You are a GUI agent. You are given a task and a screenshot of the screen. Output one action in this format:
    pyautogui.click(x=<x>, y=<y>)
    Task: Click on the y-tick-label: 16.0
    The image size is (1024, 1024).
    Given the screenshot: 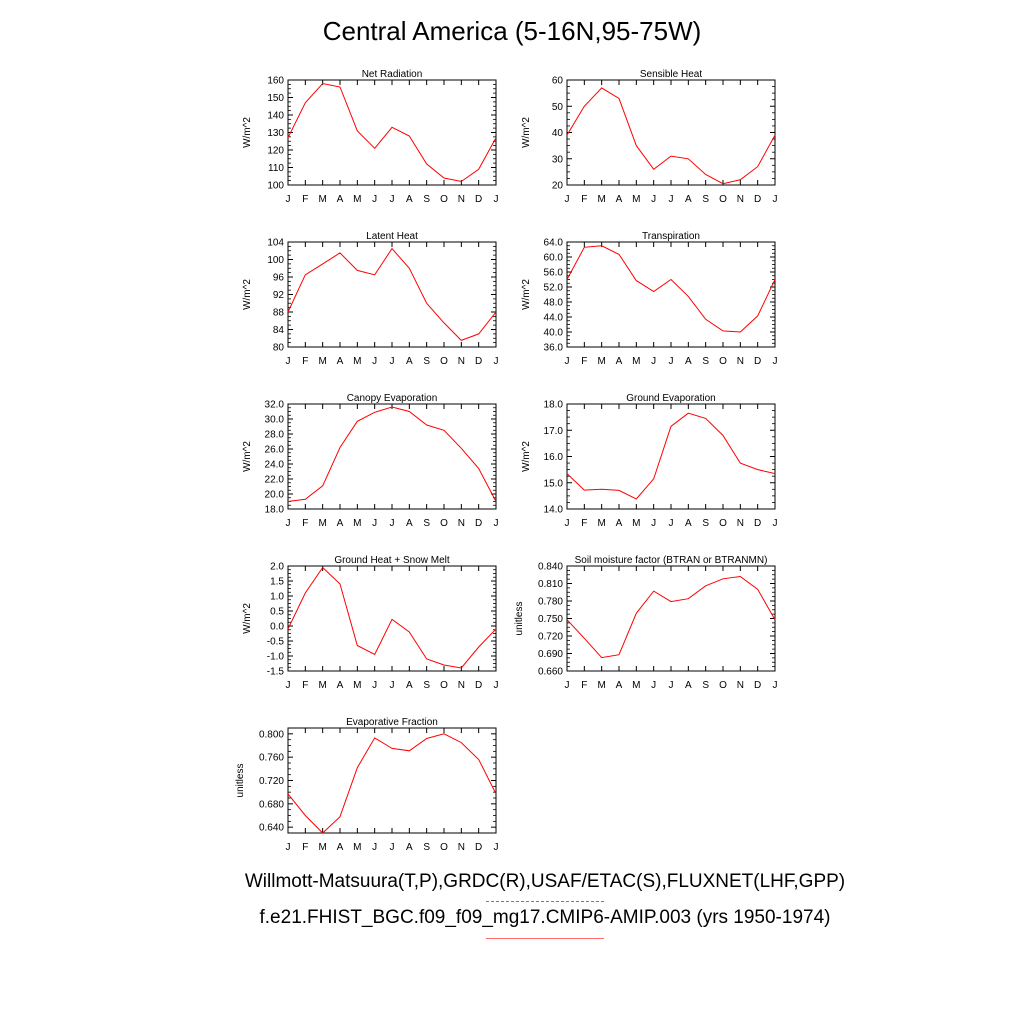 What is the action you would take?
    pyautogui.click(x=554, y=457)
    